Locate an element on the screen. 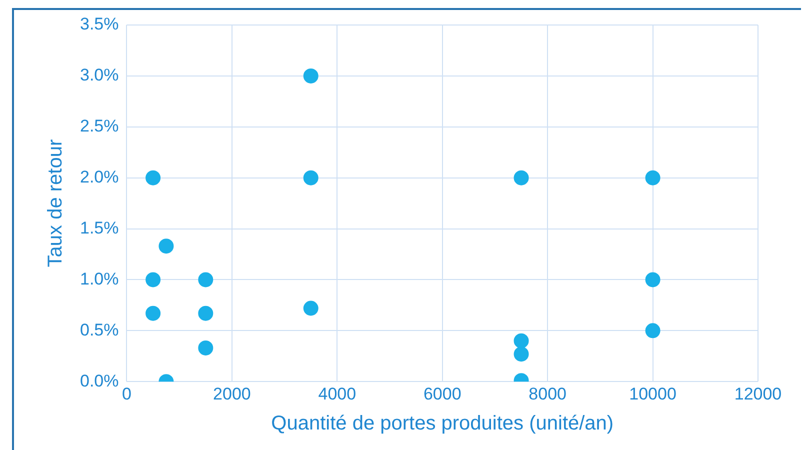 The image size is (803, 450). x-tick-label: 12000 is located at coordinates (758, 394).